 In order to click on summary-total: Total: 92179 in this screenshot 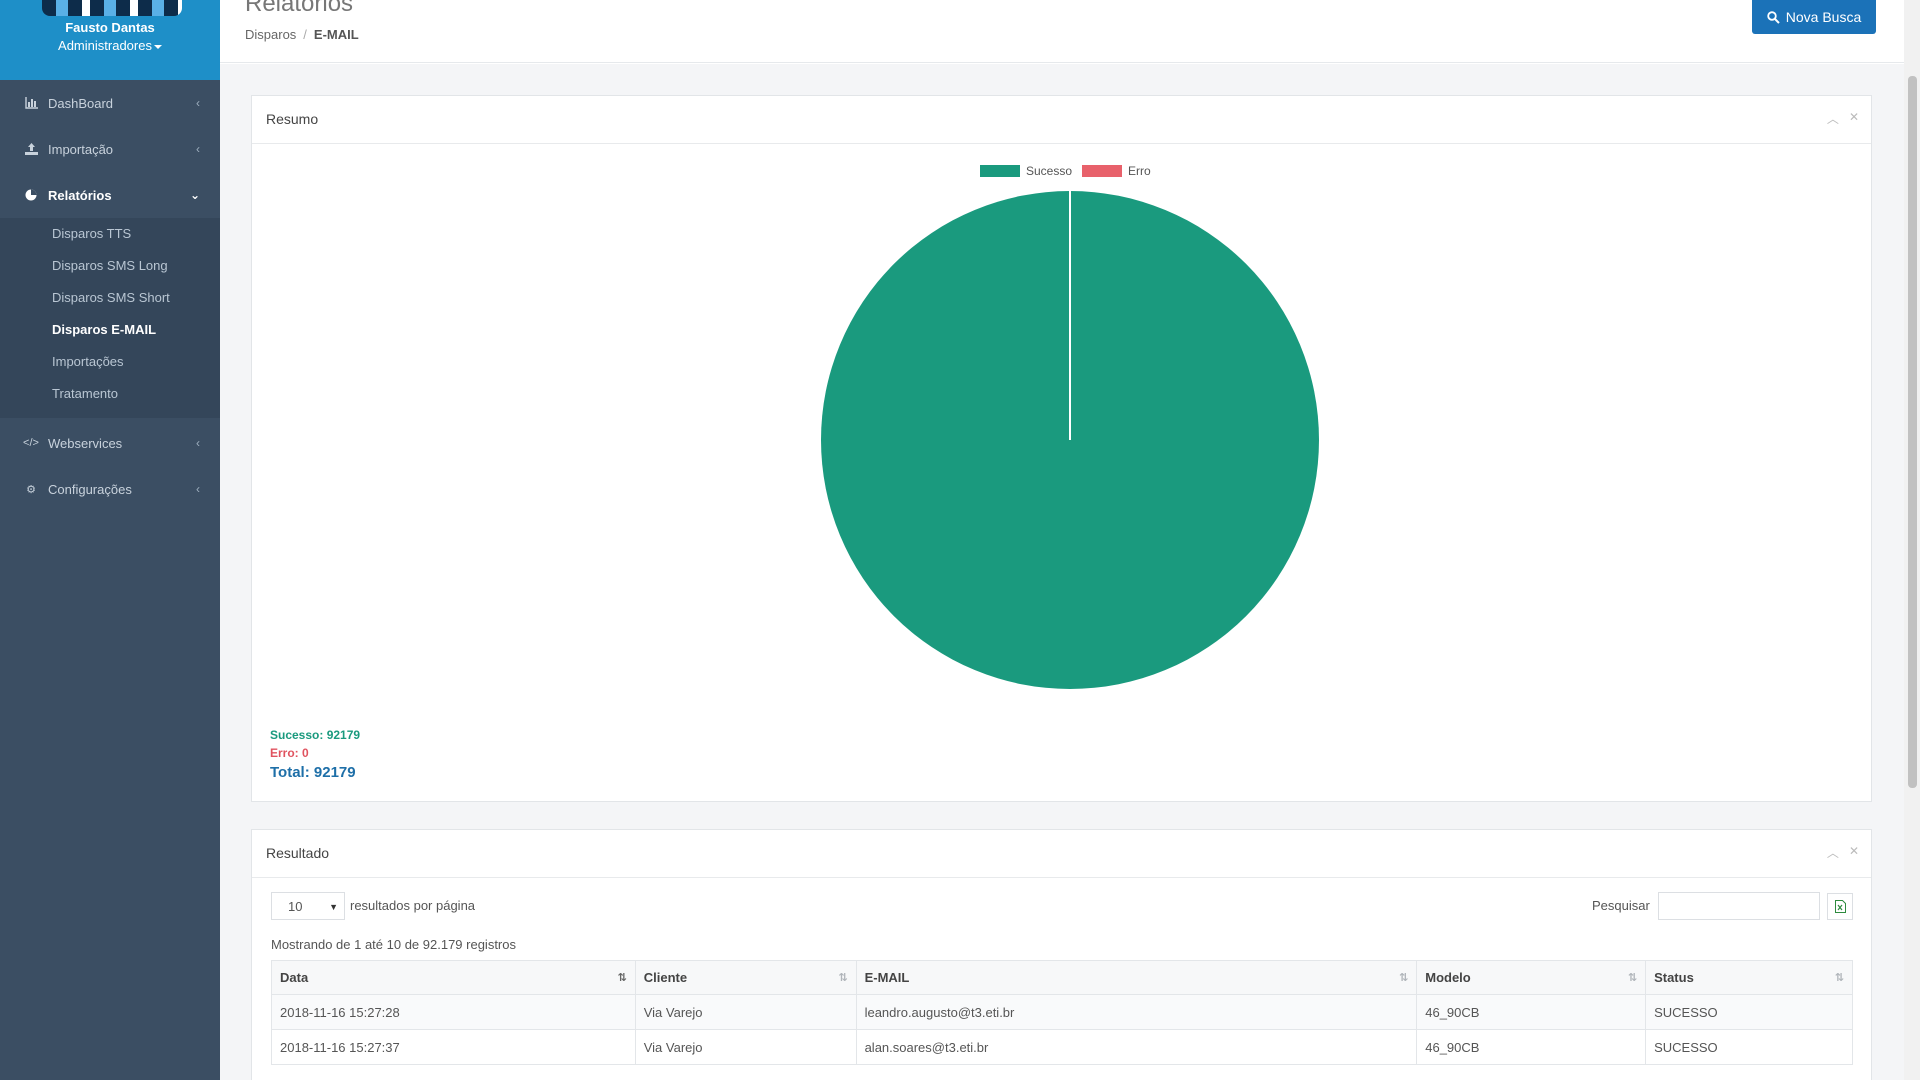, I will do `click(313, 772)`.